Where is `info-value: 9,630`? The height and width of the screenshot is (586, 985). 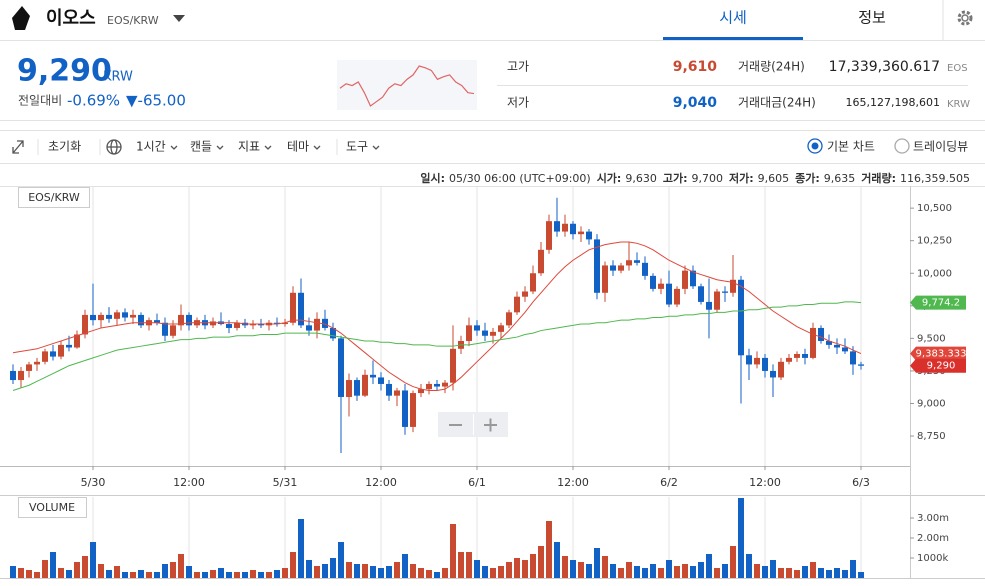 info-value: 9,630 is located at coordinates (641, 178).